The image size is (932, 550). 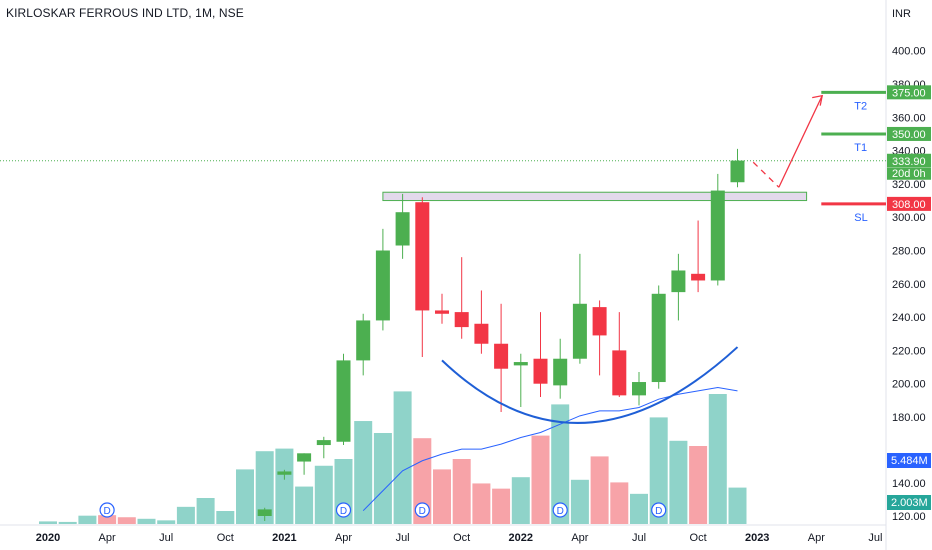 What do you see at coordinates (909, 285) in the screenshot?
I see `y-tick-label: 260.00` at bounding box center [909, 285].